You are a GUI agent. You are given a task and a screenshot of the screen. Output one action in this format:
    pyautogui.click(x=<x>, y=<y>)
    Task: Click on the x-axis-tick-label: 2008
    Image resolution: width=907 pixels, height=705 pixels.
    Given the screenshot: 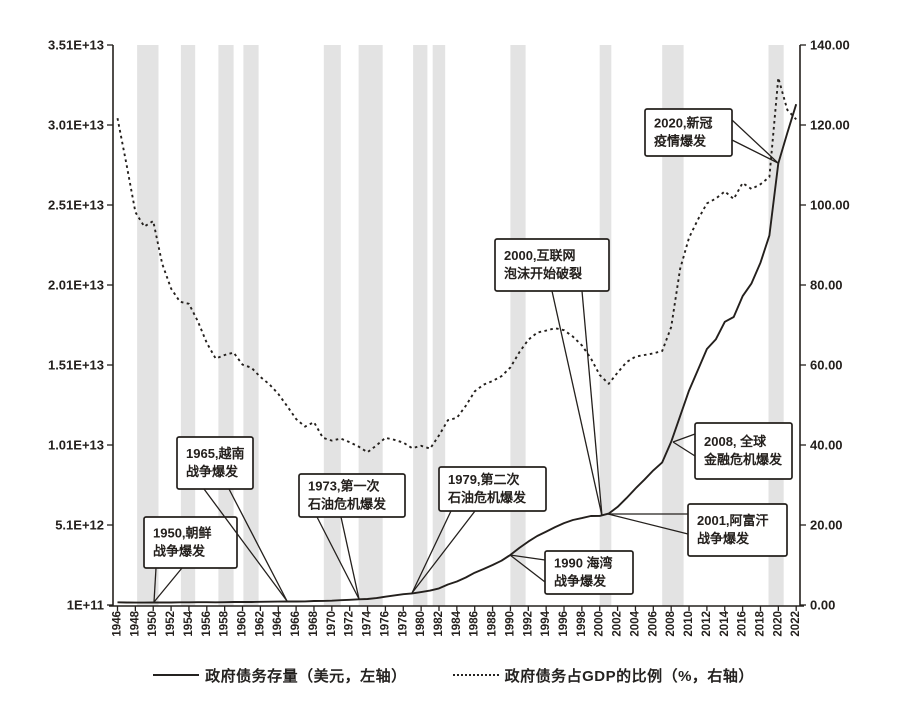 What is the action you would take?
    pyautogui.click(x=671, y=623)
    